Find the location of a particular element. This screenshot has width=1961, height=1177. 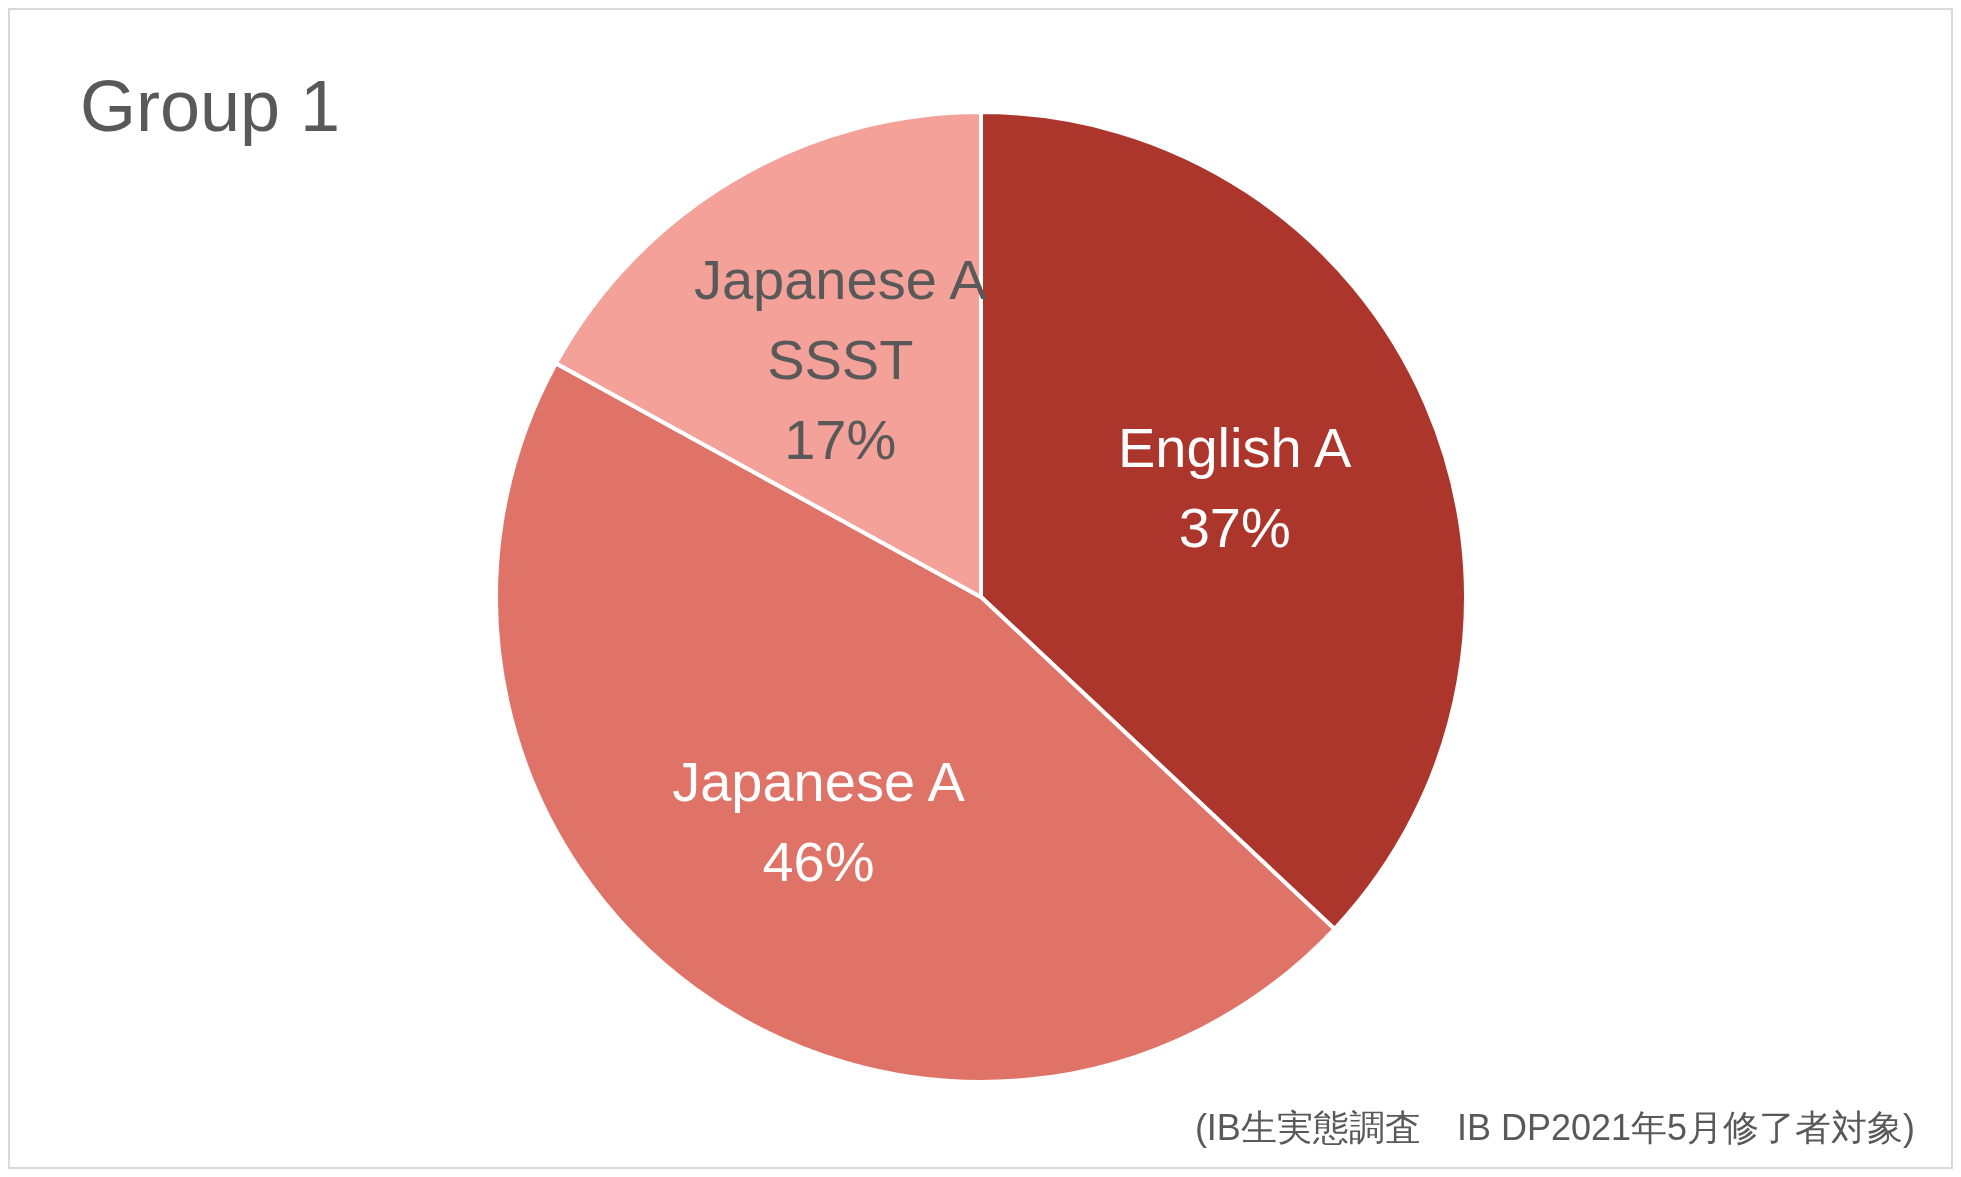

slice-label: English A is located at coordinates (1235, 447).